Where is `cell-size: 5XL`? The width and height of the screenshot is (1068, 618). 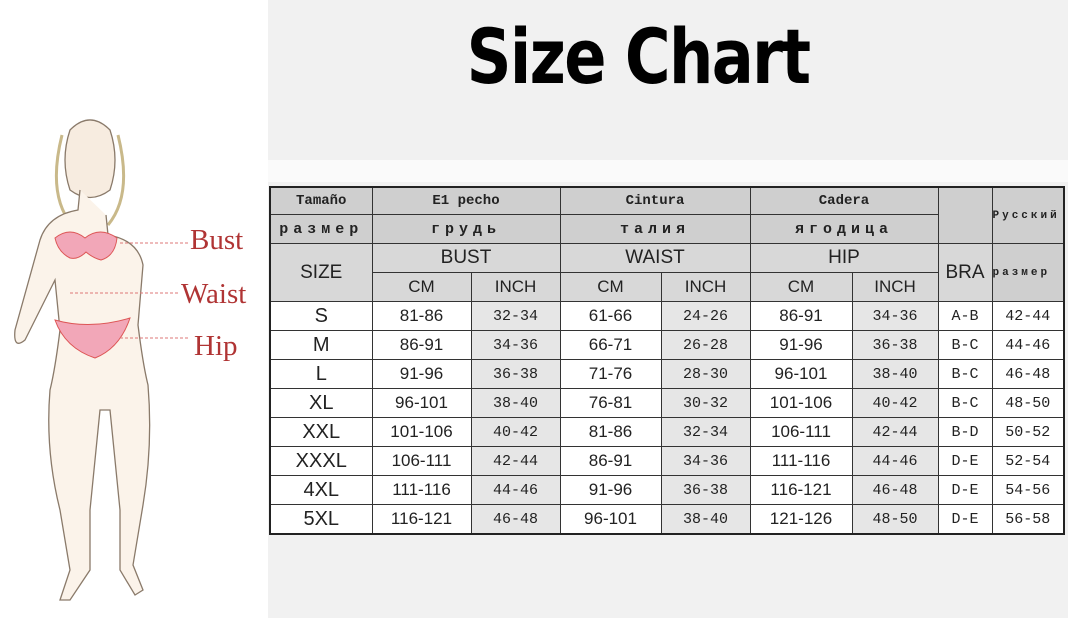 cell-size: 5XL is located at coordinates (321, 519).